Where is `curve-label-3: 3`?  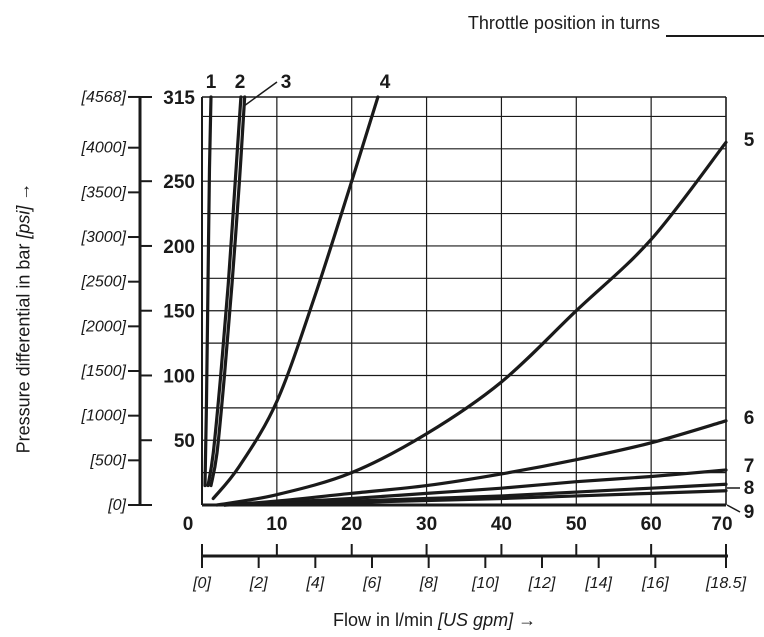
curve-label-3: 3 is located at coordinates (286, 82).